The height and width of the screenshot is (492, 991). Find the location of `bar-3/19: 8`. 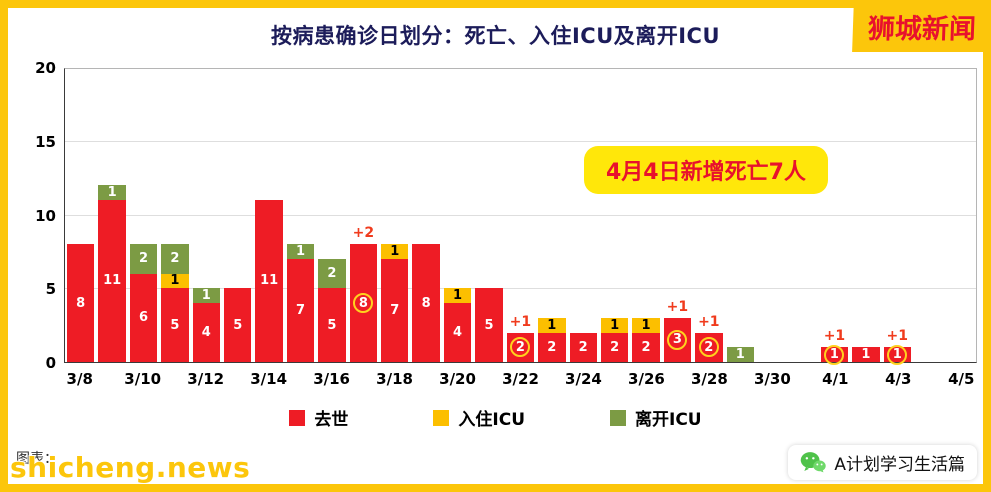

bar-3/19: 8 is located at coordinates (425, 303).